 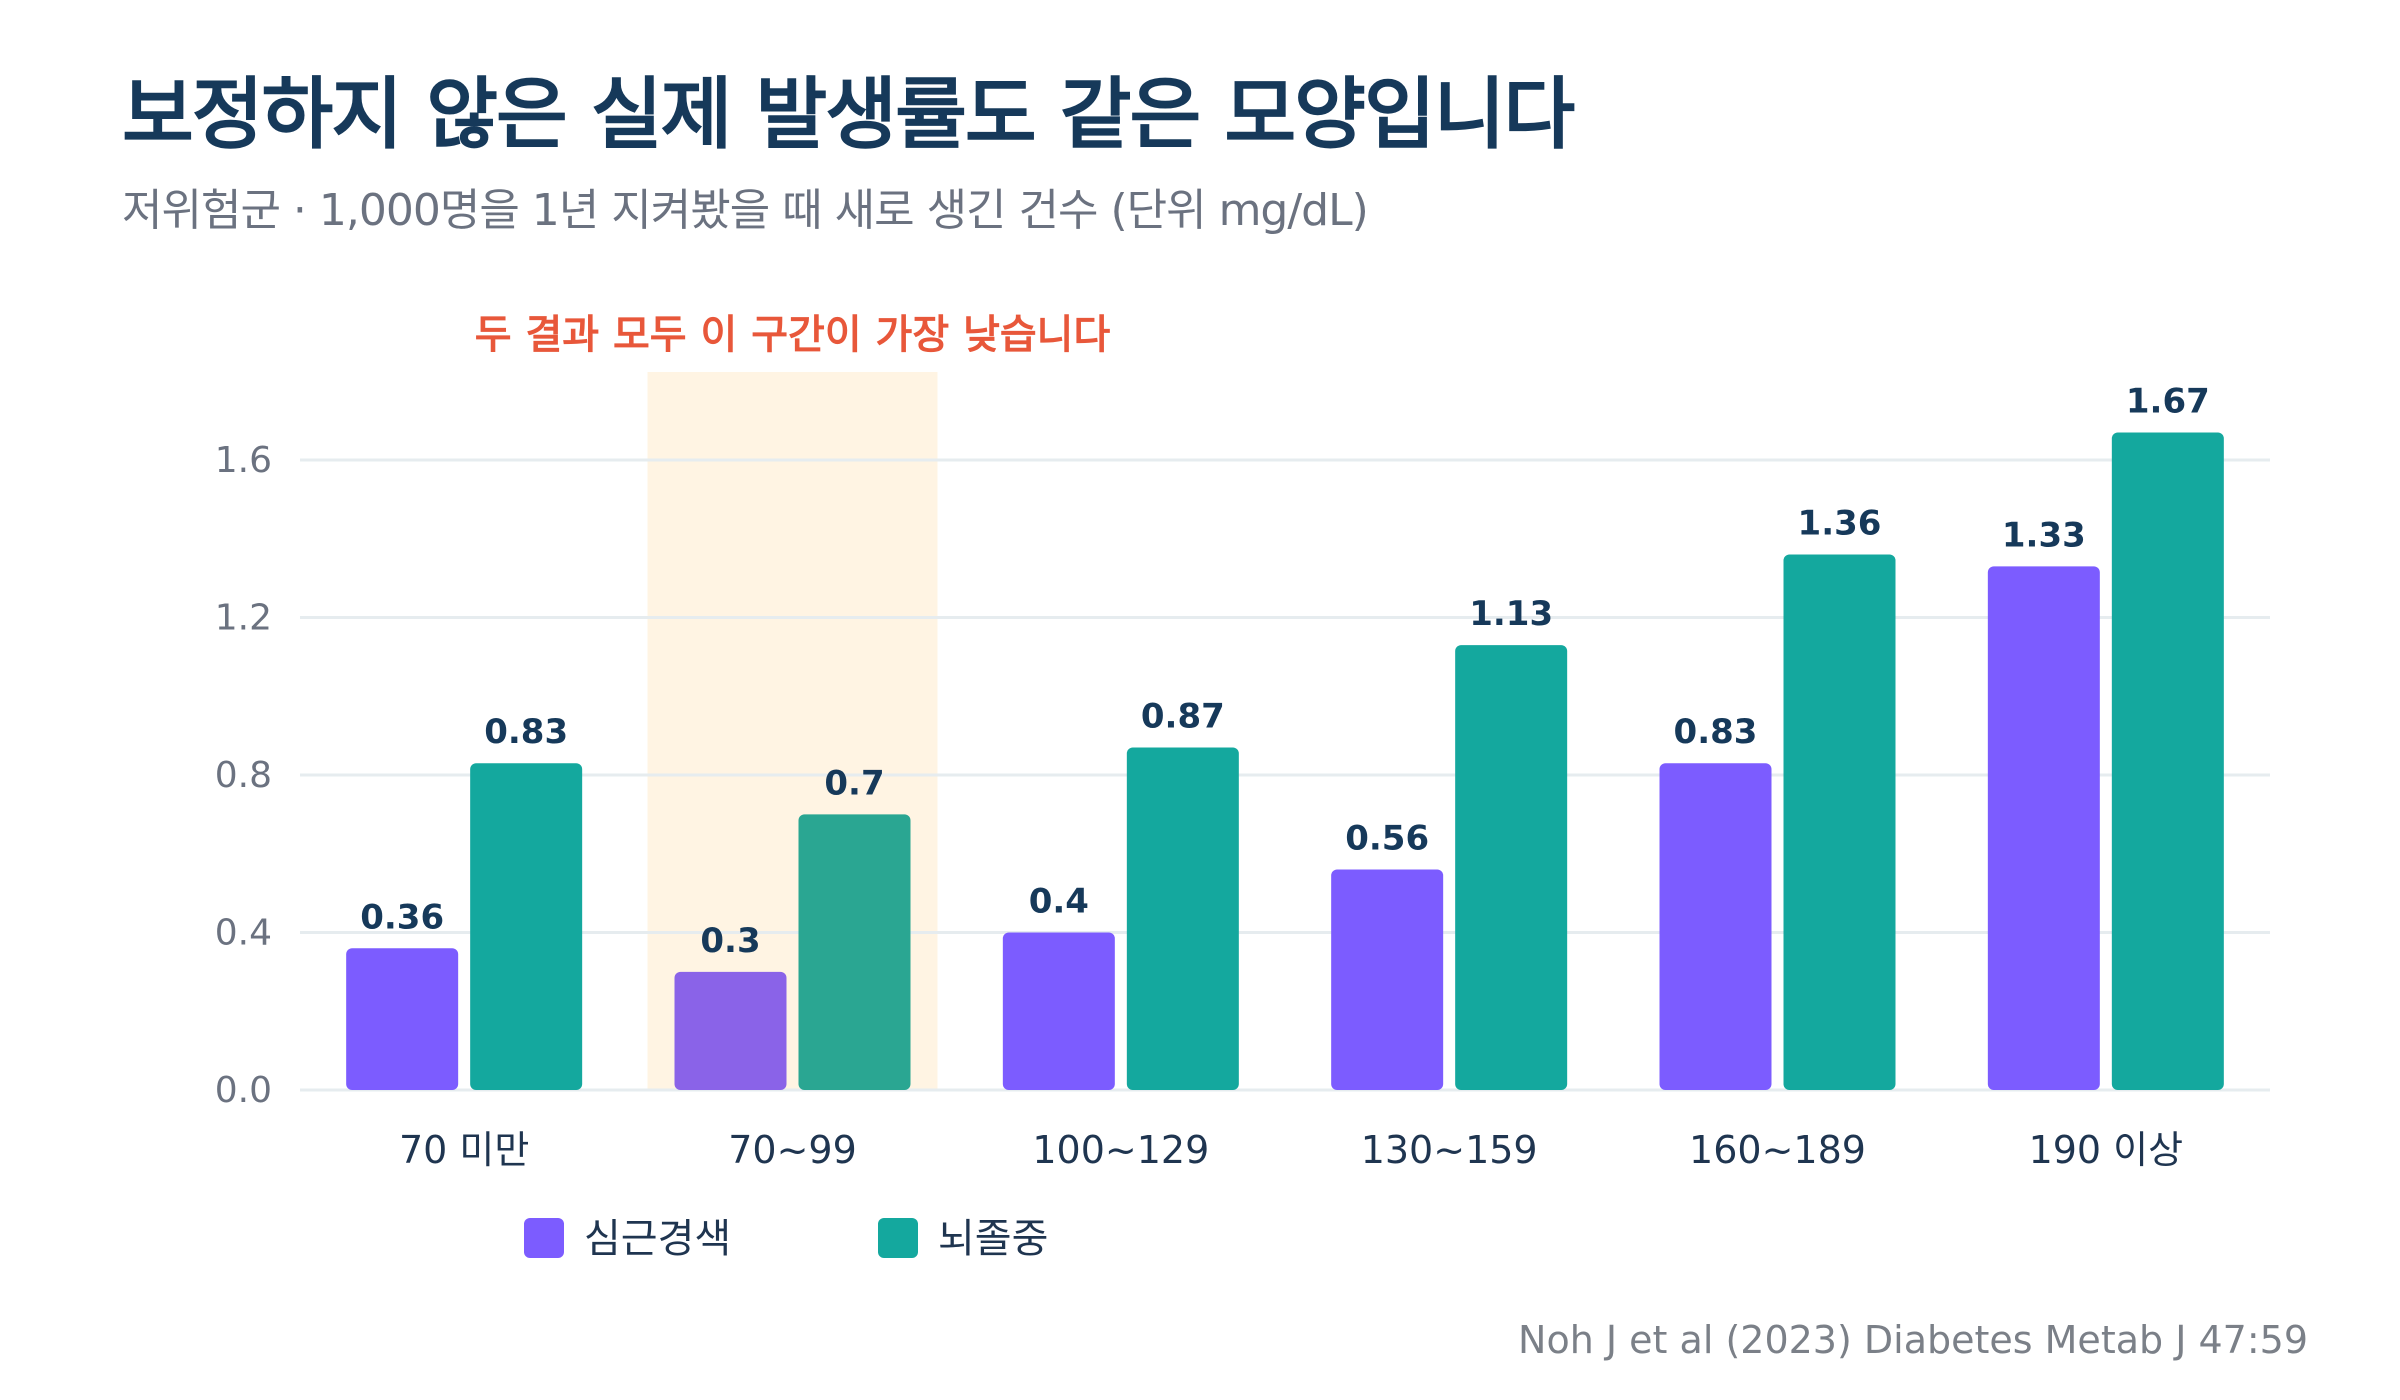 What do you see at coordinates (657, 1239) in the screenshot?
I see `legend-label: 심근경색` at bounding box center [657, 1239].